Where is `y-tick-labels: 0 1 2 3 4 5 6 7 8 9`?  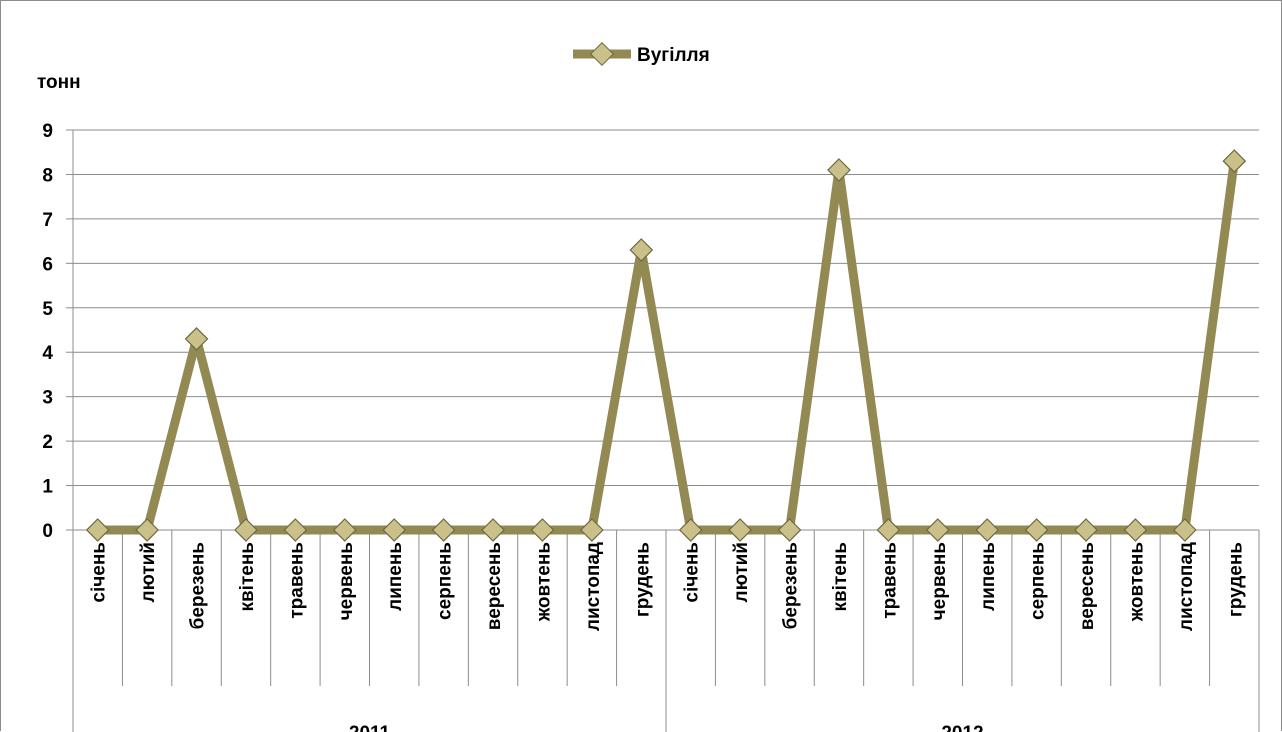 y-tick-labels: 0 1 2 3 4 5 6 7 8 9 is located at coordinates (47, 331).